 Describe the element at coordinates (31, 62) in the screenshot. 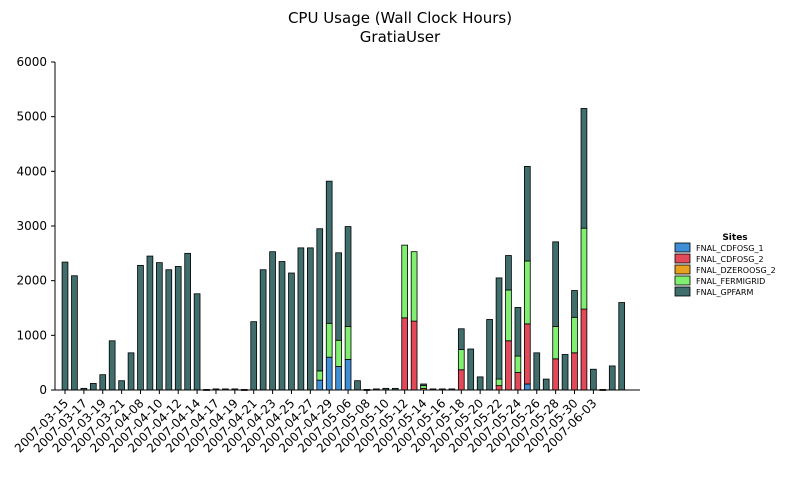

I see `y-tick-label: 6000` at that location.